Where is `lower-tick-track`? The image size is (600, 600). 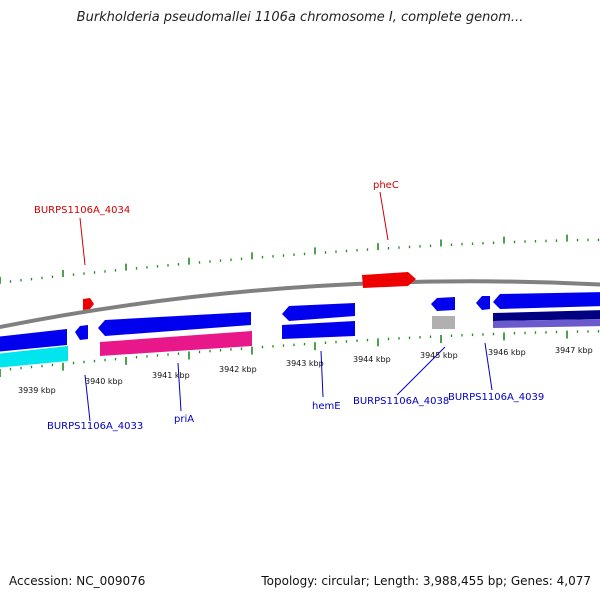 lower-tick-track is located at coordinates (300, 353).